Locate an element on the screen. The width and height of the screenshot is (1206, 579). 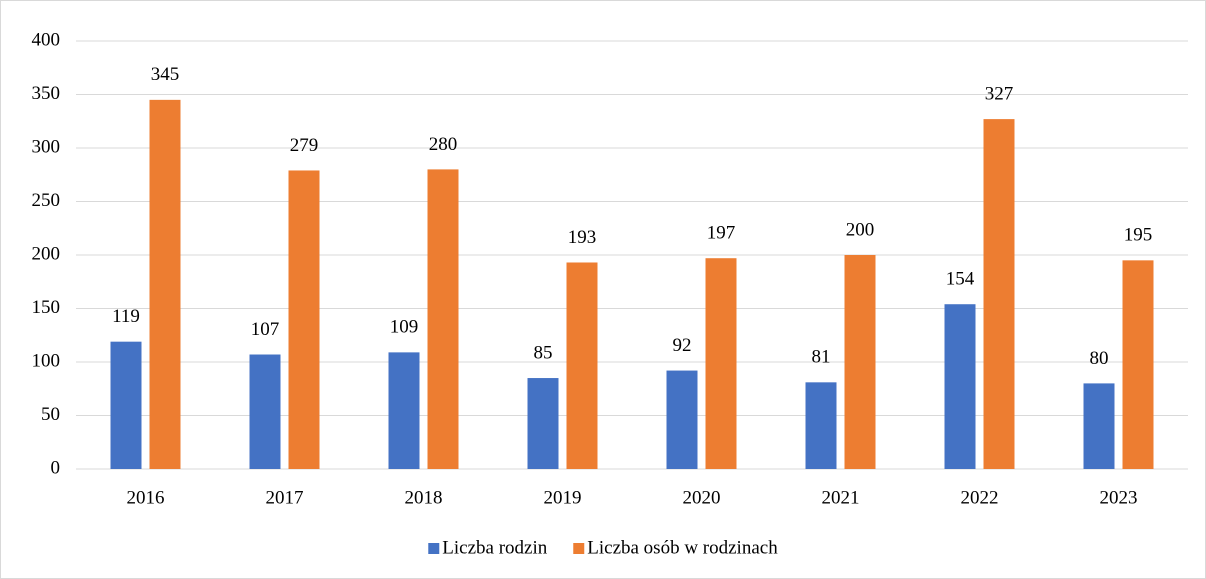
data-label: 85 is located at coordinates (543, 352).